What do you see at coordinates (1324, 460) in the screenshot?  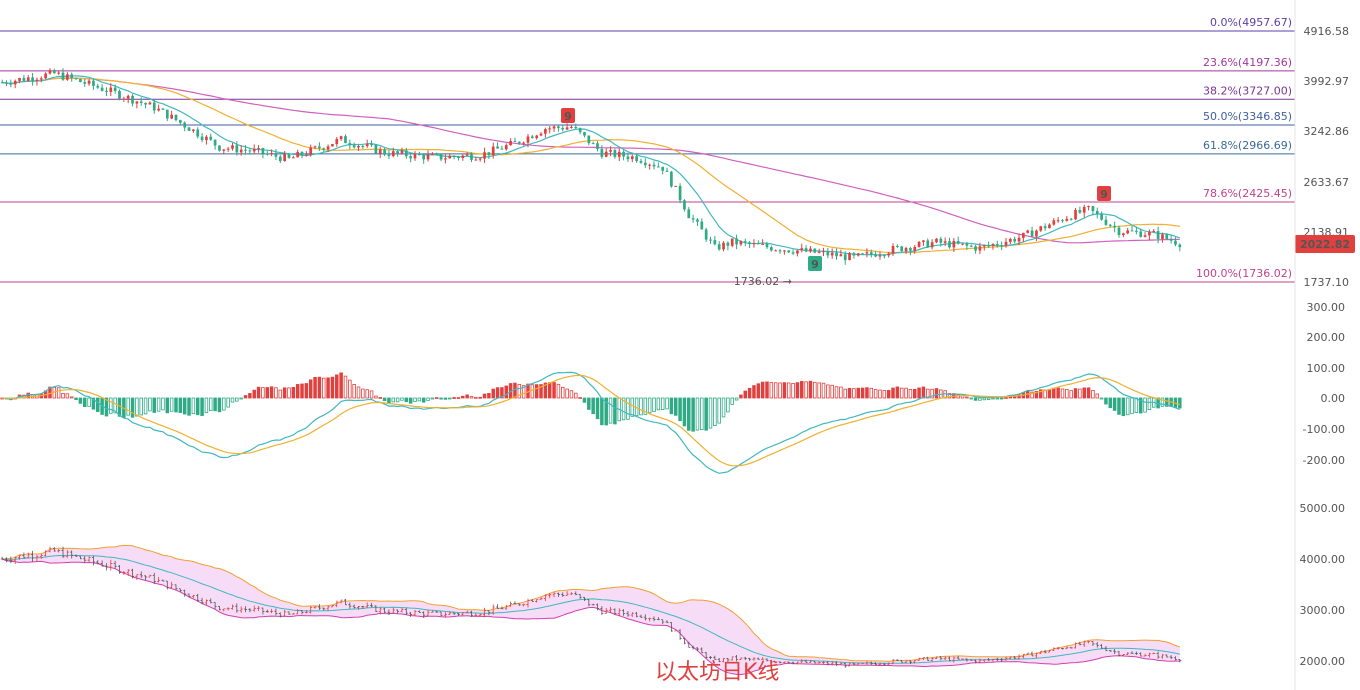 I see `macd-tick-5: -200.00` at bounding box center [1324, 460].